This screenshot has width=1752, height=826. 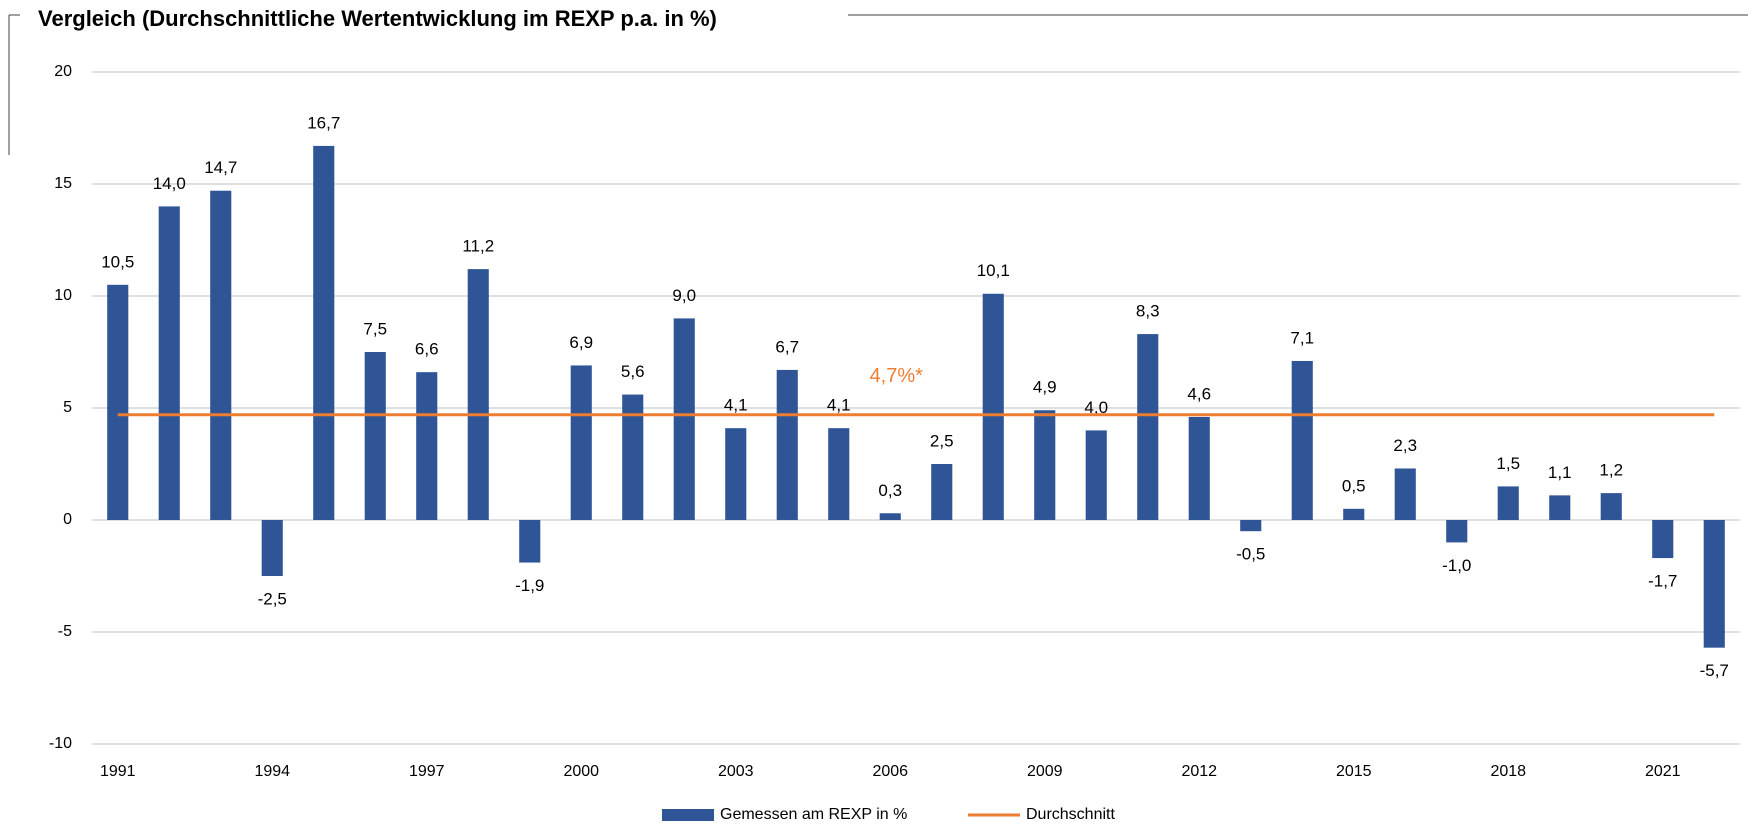 What do you see at coordinates (1456, 565) in the screenshot?
I see `value-label: -1,0` at bounding box center [1456, 565].